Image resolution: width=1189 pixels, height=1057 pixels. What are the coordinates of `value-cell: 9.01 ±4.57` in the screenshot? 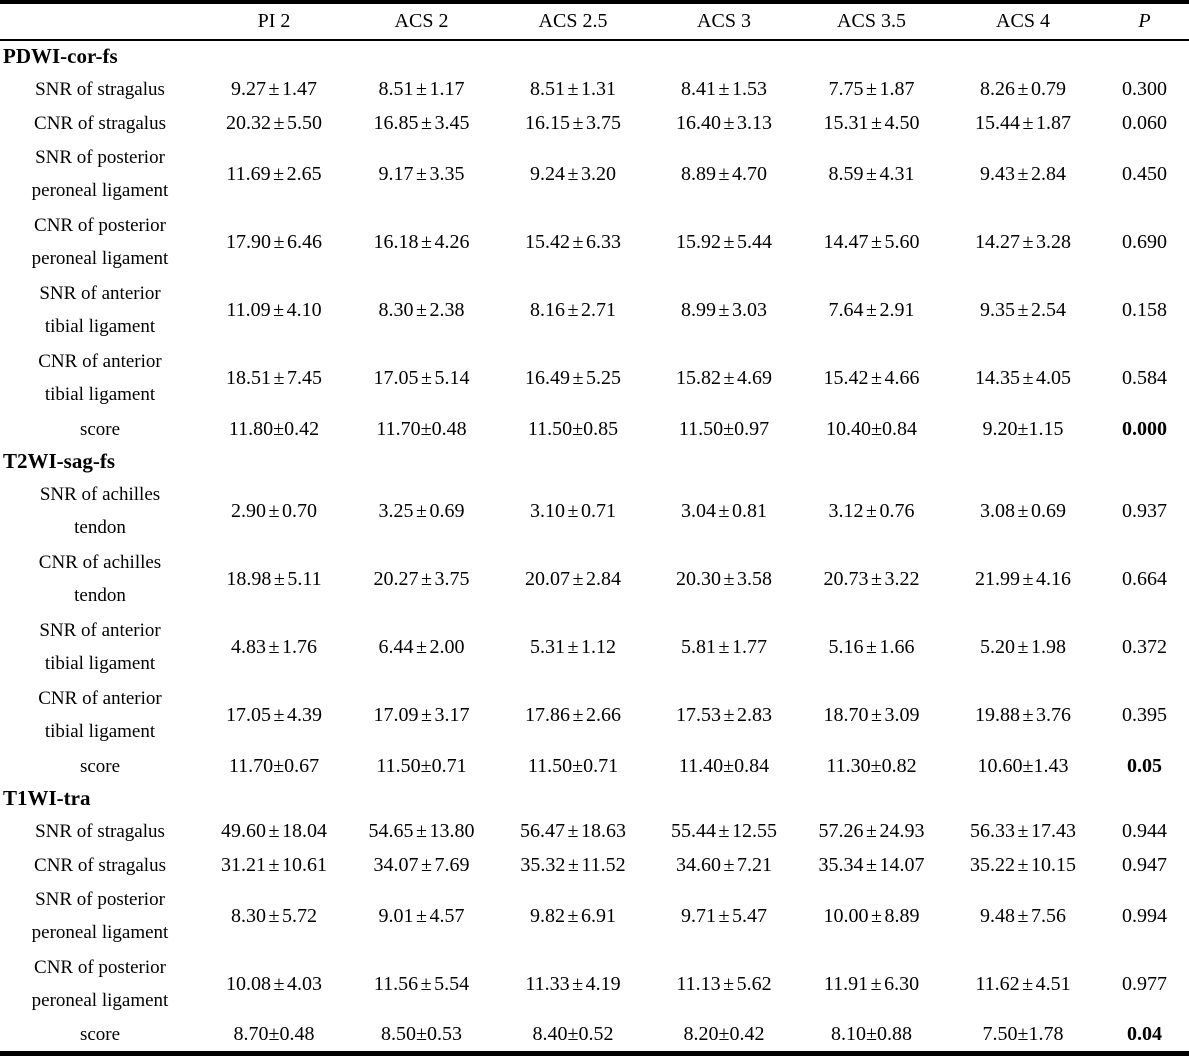 It's located at (421, 915).